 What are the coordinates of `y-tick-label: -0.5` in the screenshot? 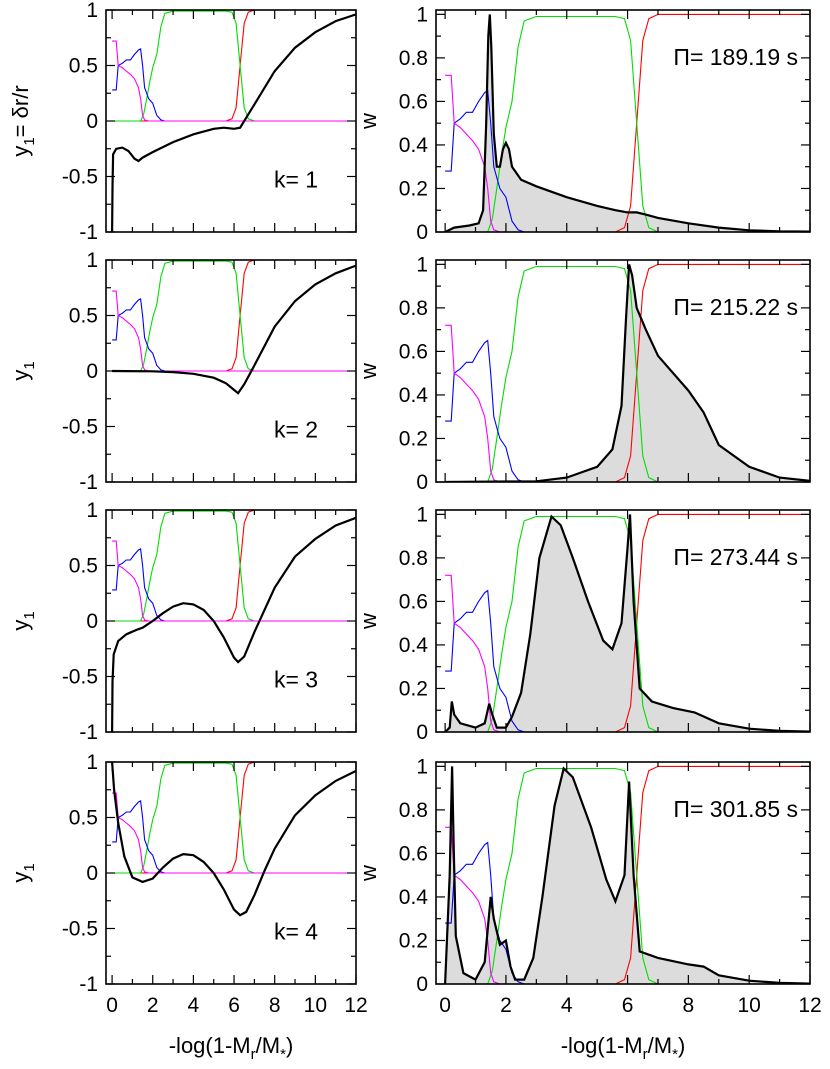 It's located at (80, 929).